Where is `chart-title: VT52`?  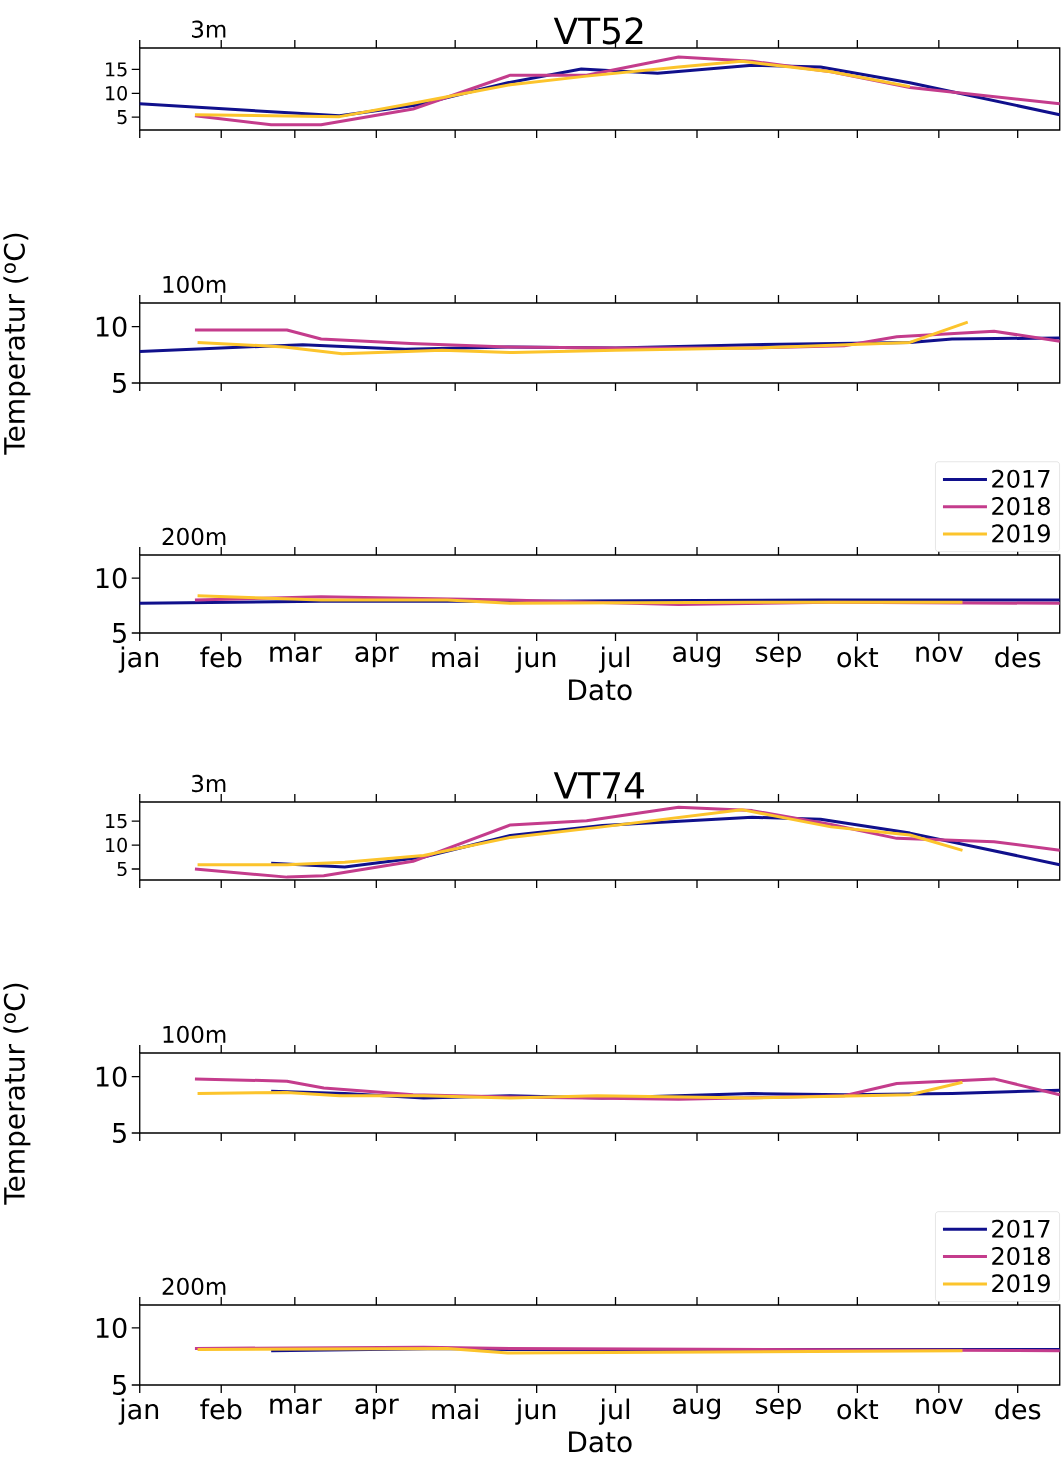
chart-title: VT52 is located at coordinates (598, 31).